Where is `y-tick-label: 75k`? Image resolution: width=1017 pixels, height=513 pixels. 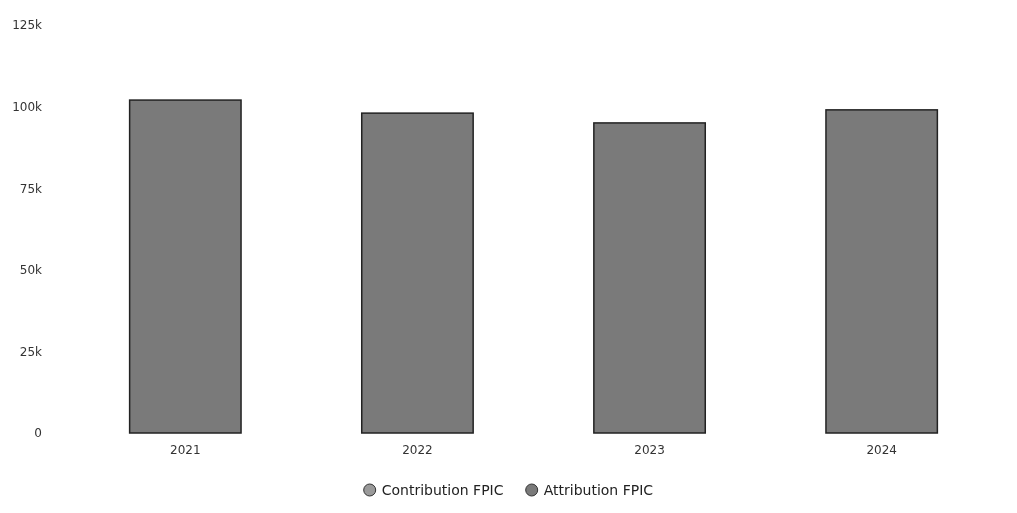 y-tick-label: 75k is located at coordinates (31, 188).